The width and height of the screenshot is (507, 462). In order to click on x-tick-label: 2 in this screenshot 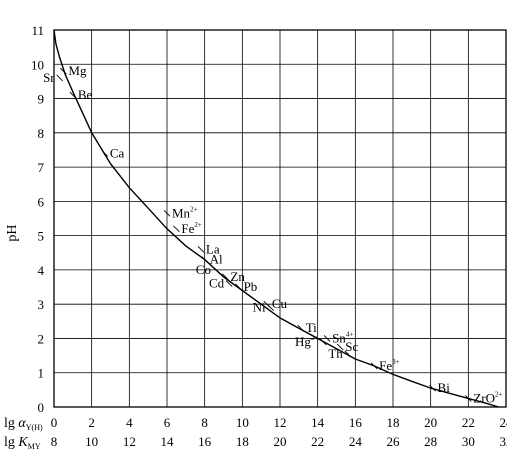, I will do `click(91, 422)`.